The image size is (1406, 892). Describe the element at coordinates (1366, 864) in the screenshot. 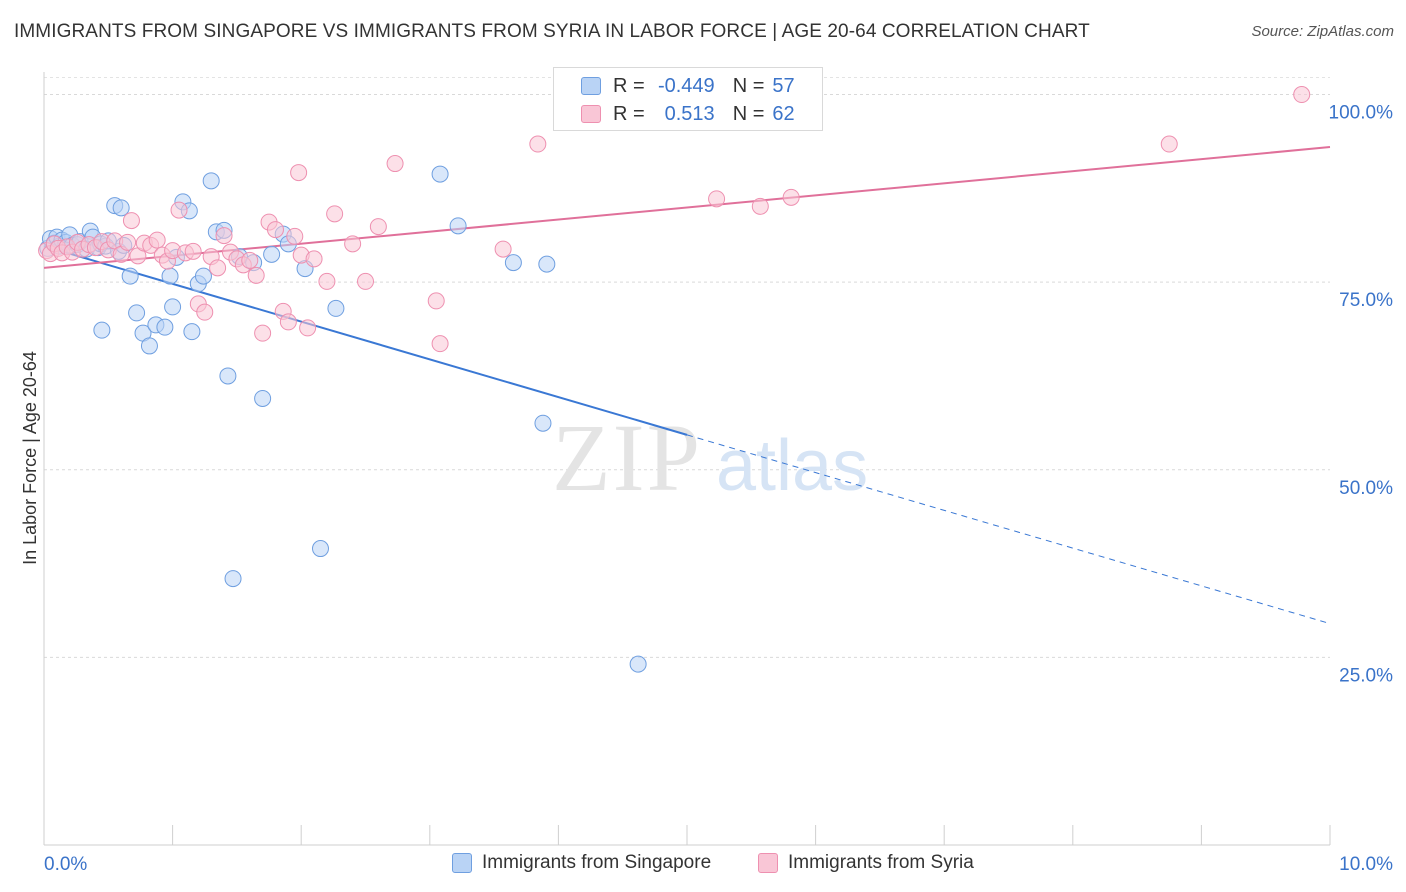

I see `x-tick-label: 10.0%` at that location.